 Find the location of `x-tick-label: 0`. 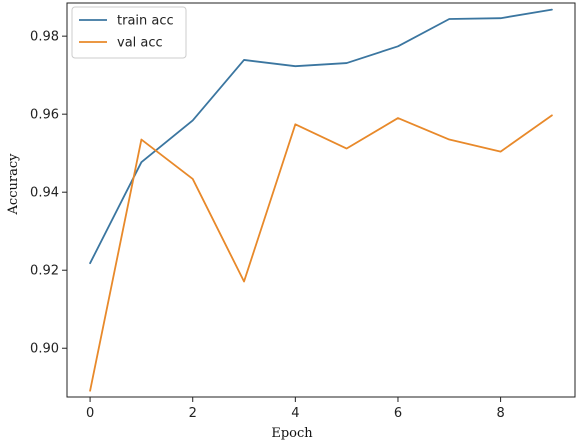

x-tick-label: 0 is located at coordinates (90, 413).